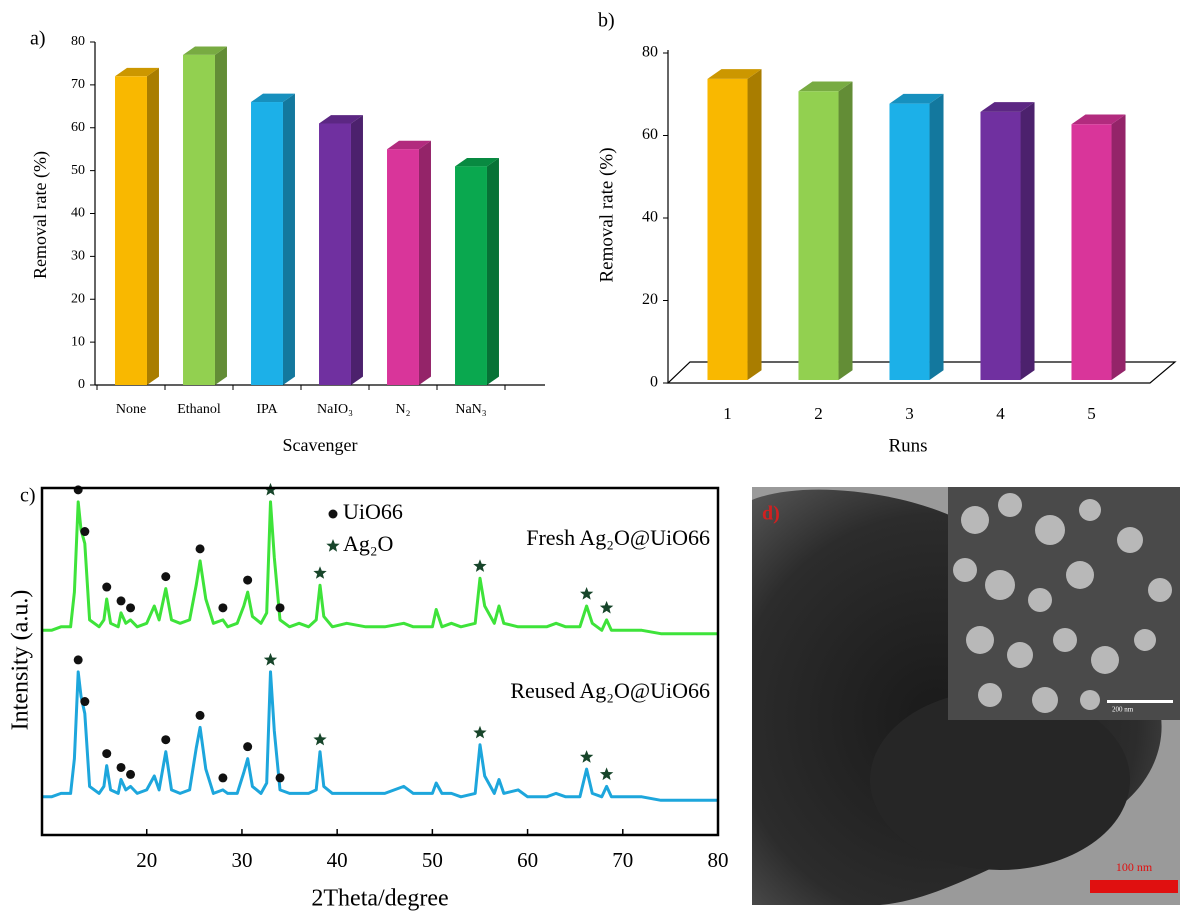  Describe the element at coordinates (199, 409) in the screenshot. I see `x-tick-label: Ethanol` at that location.